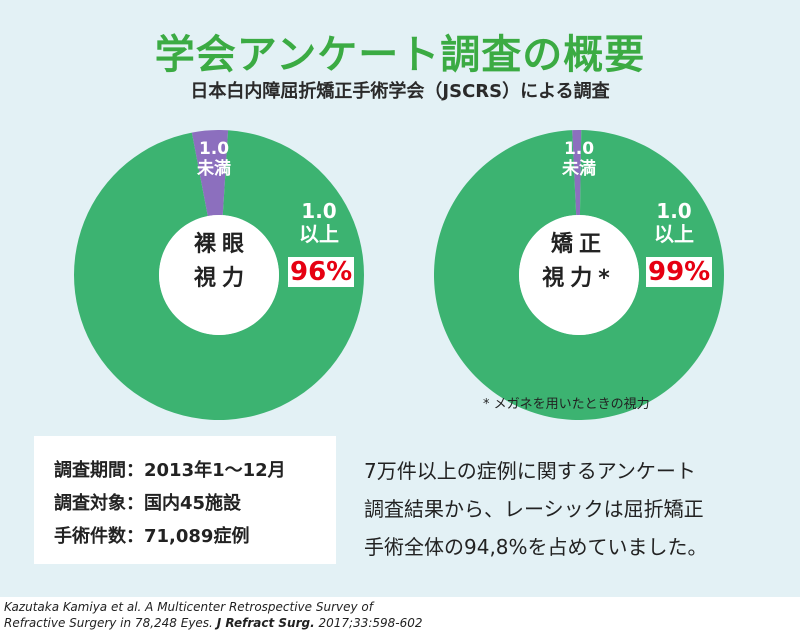  I want to click on center-label: 裸眼 視力, so click(221, 261).